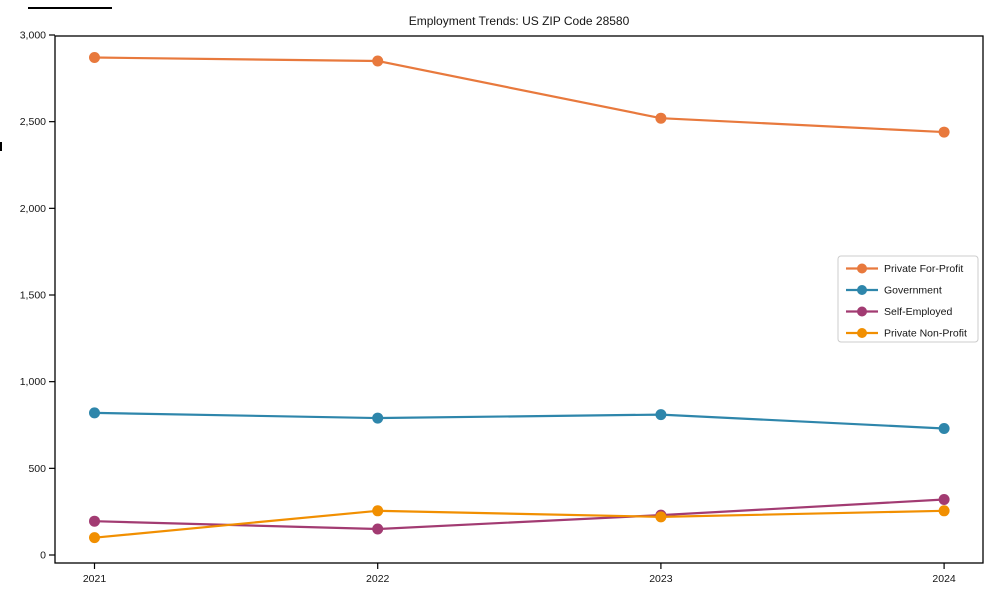 The height and width of the screenshot is (600, 1000). What do you see at coordinates (33, 382) in the screenshot?
I see `y-tick-label: 1,000` at bounding box center [33, 382].